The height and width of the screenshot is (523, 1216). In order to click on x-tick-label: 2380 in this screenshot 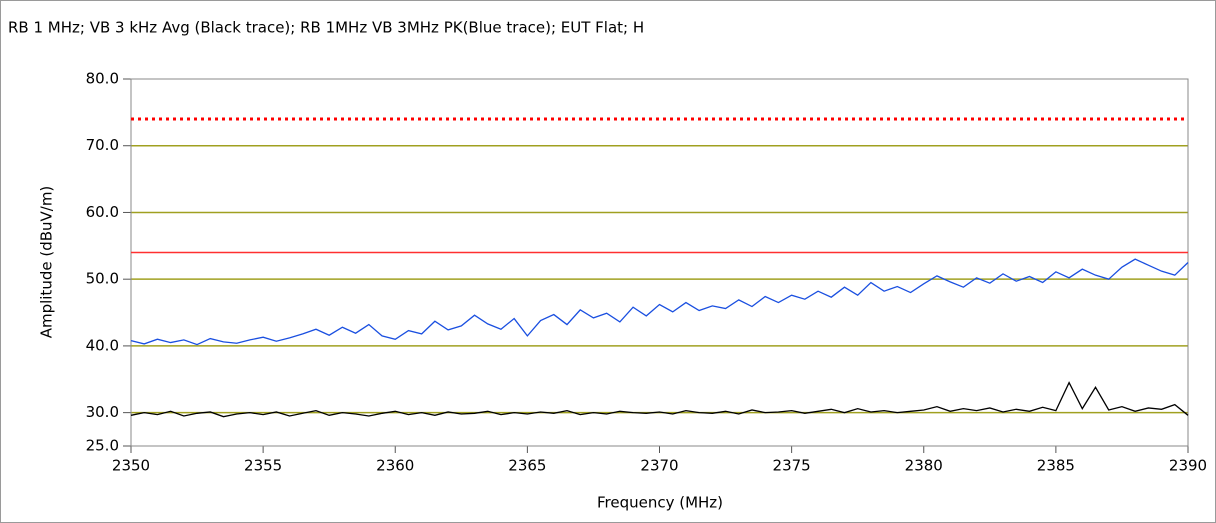, I will do `click(924, 466)`.